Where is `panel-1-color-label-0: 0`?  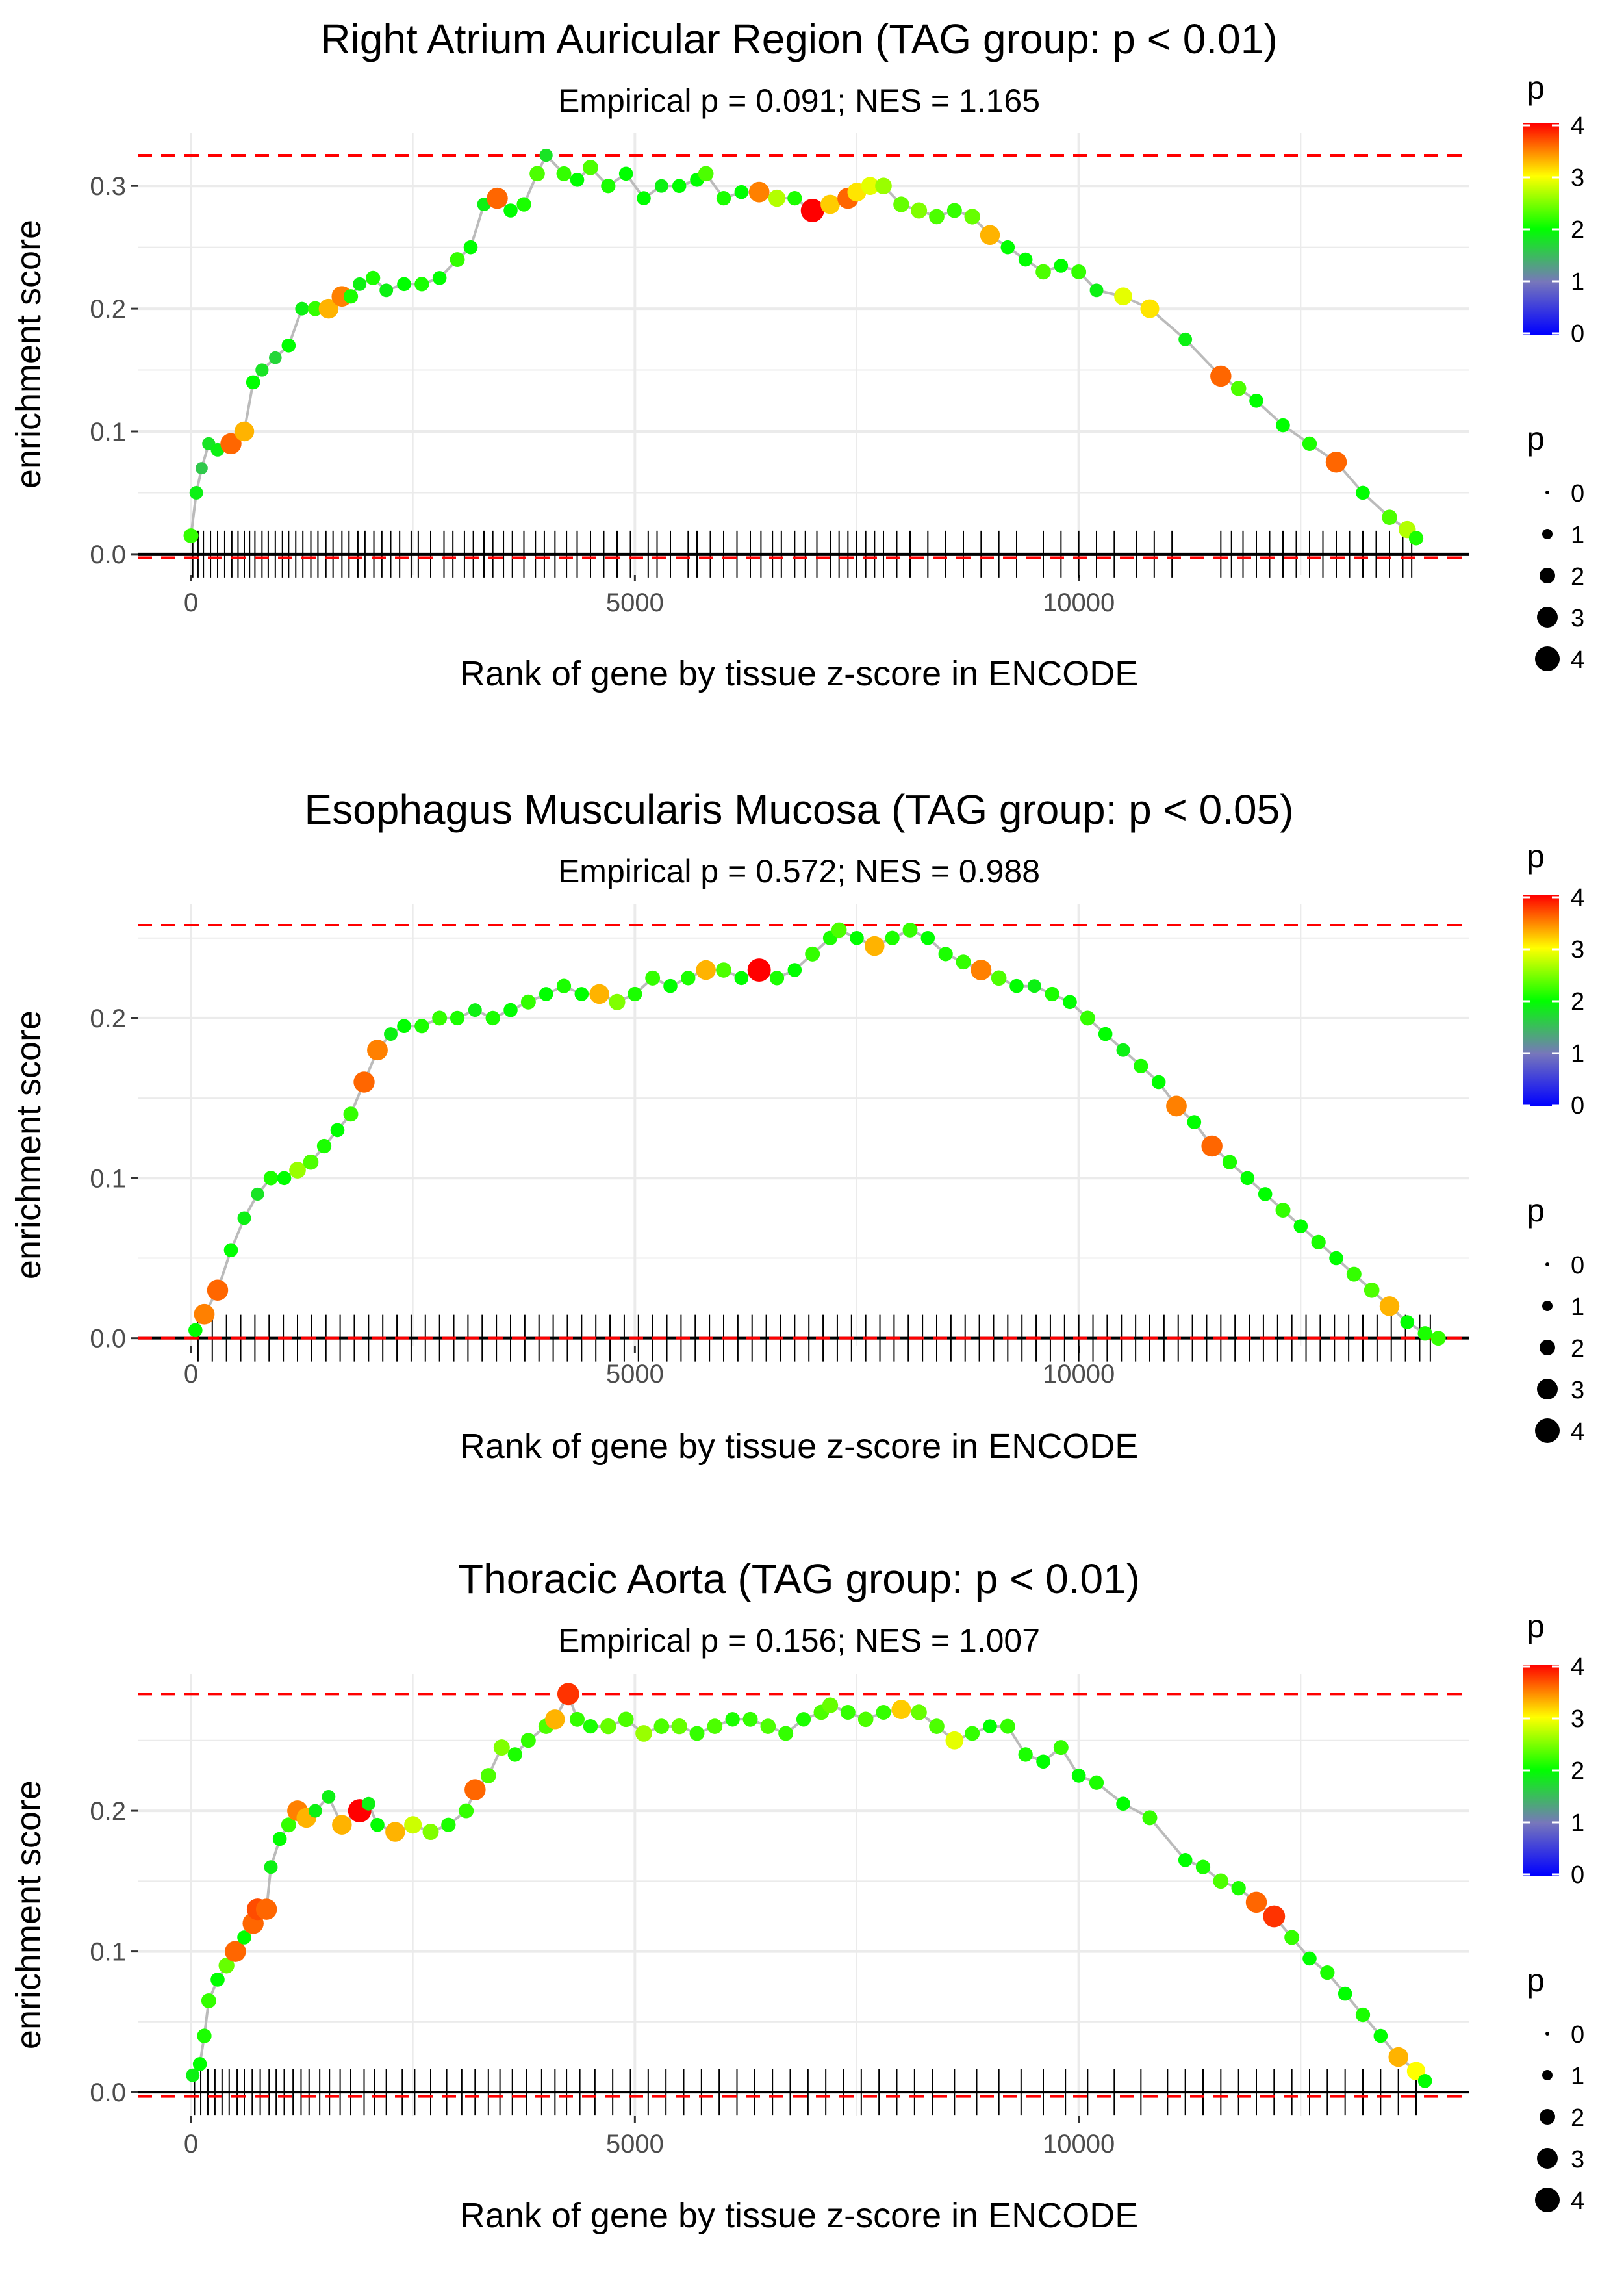 panel-1-color-label-0: 0 is located at coordinates (1577, 334).